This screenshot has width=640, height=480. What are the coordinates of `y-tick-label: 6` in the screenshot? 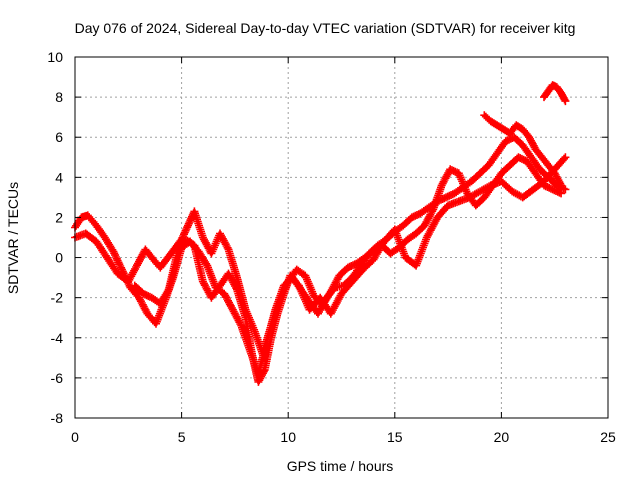 It's located at (59, 137).